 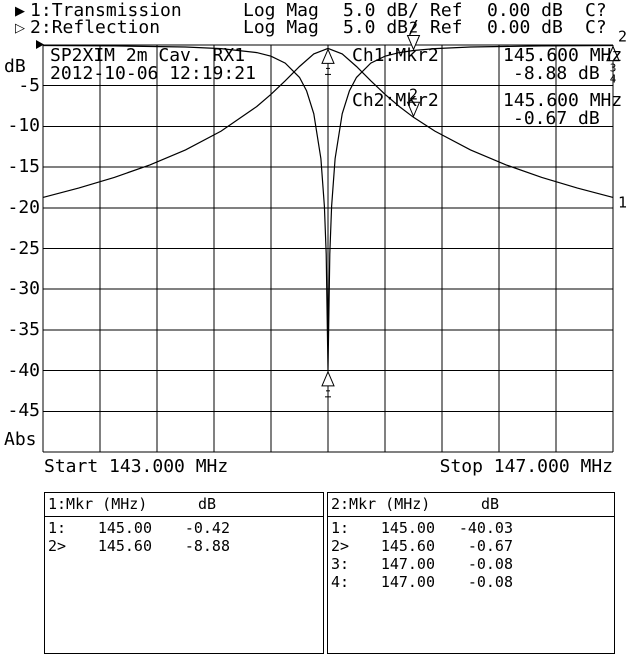 What do you see at coordinates (596, 27) in the screenshot?
I see `channel-2-cal-status: C?` at bounding box center [596, 27].